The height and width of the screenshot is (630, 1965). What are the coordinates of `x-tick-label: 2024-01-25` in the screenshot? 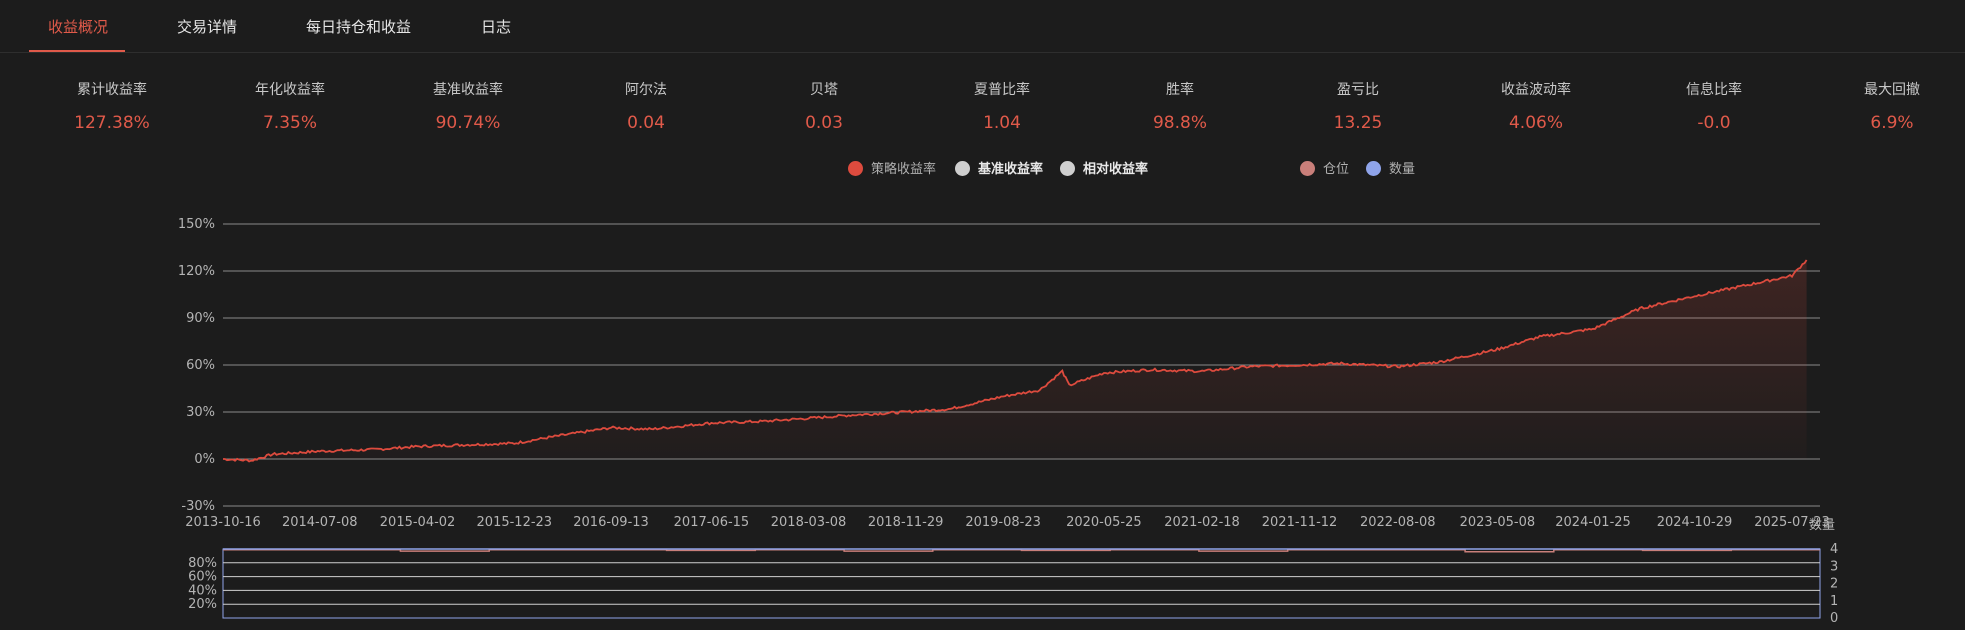 It's located at (1593, 522).